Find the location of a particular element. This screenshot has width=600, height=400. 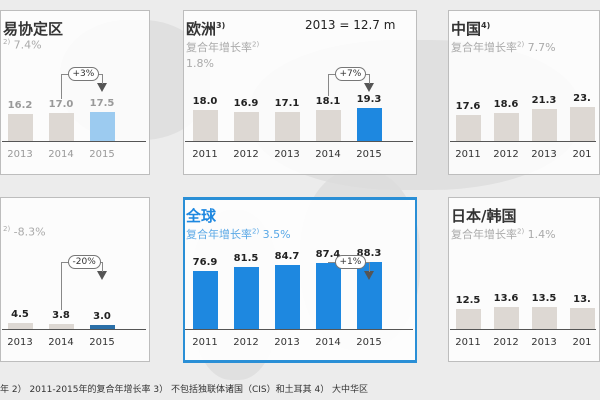

cagr-value: -8.3% is located at coordinates (28, 232).